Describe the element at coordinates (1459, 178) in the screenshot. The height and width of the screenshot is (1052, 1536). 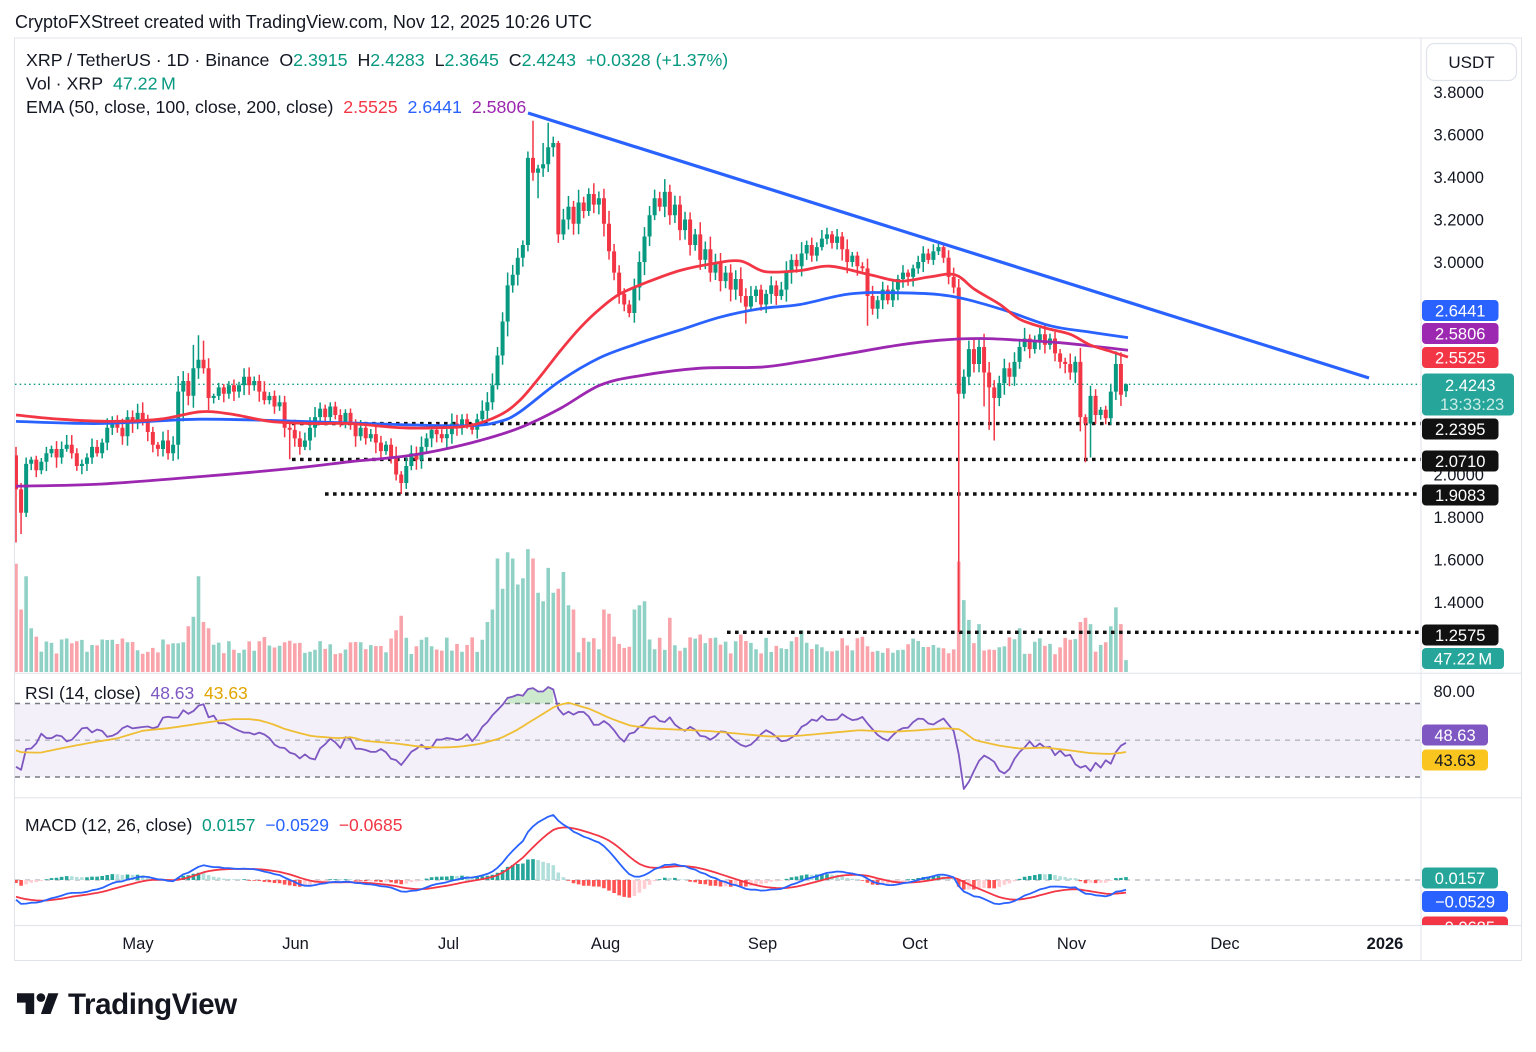
I see `svg-text: 3.4000` at that location.